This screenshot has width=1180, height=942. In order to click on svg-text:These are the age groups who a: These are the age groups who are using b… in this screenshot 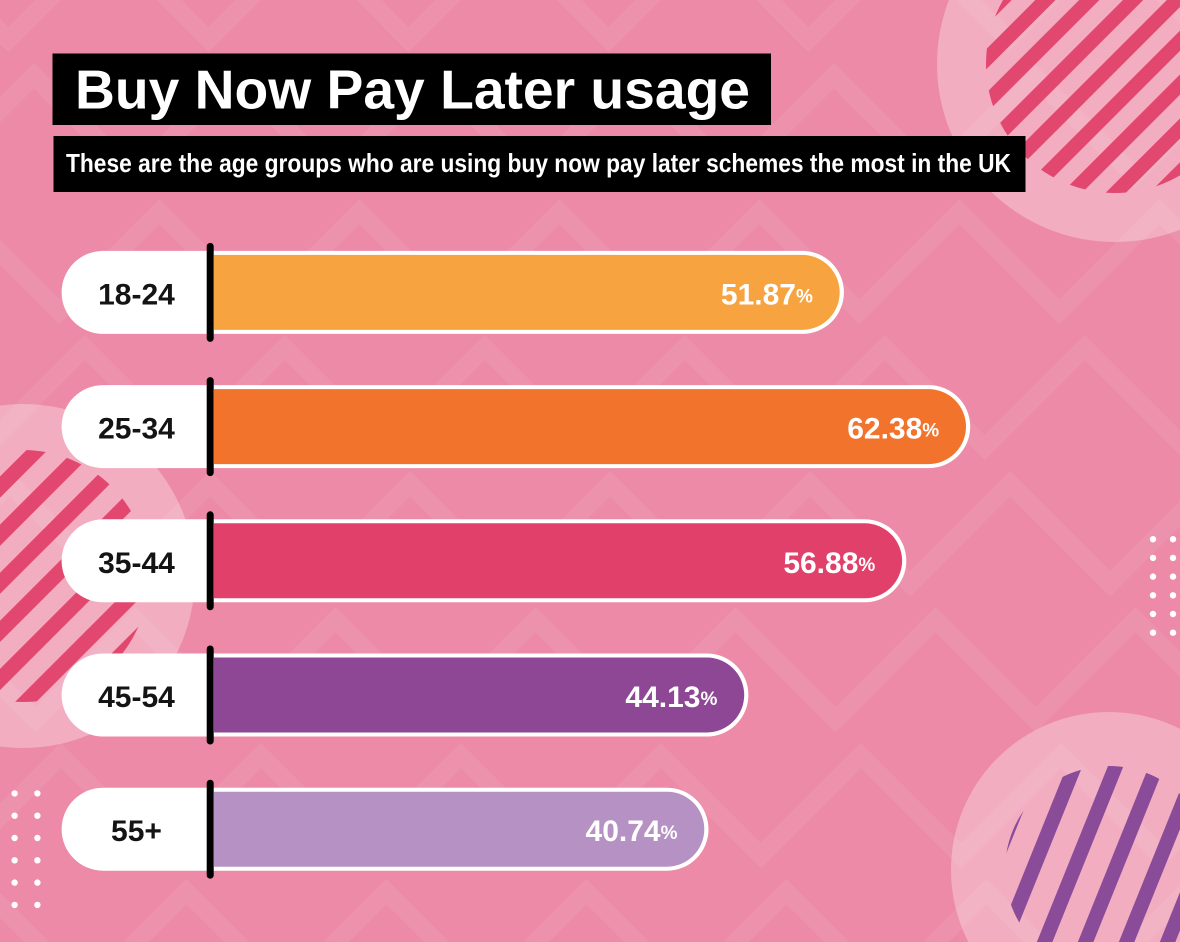, I will do `click(538, 163)`.